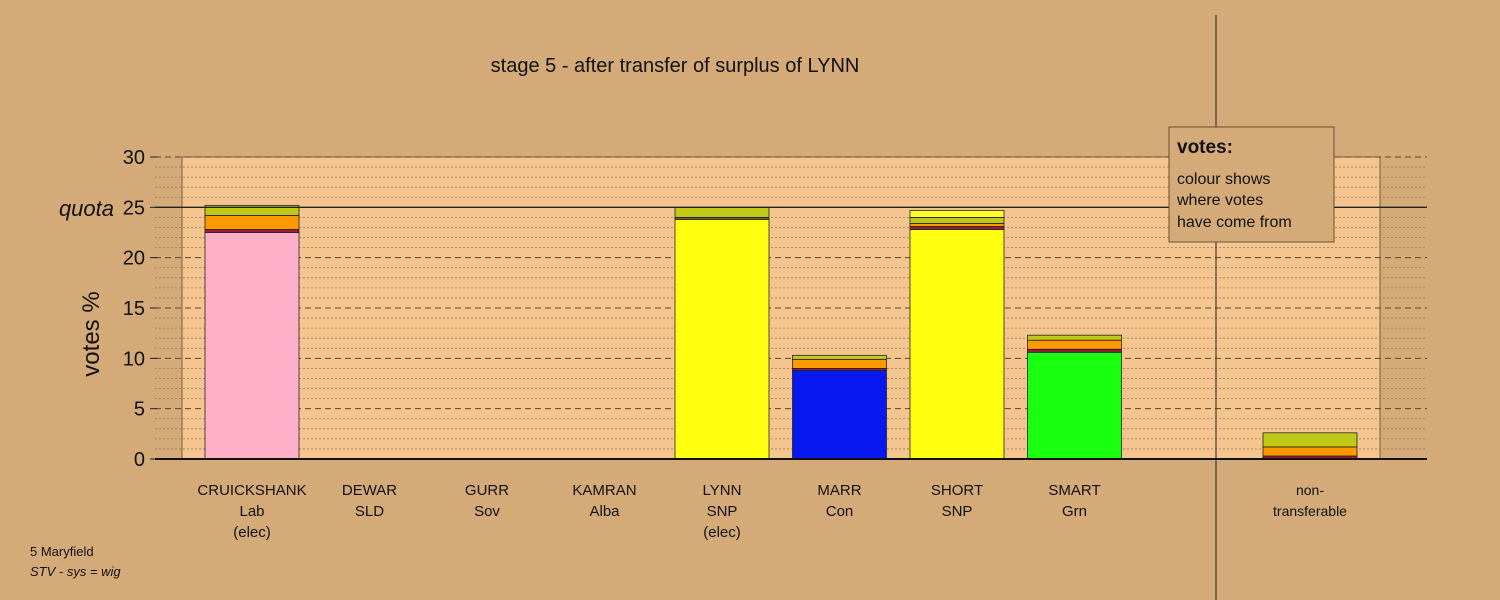 This screenshot has height=600, width=1500. What do you see at coordinates (1234, 222) in the screenshot?
I see `legend-line: have come from` at bounding box center [1234, 222].